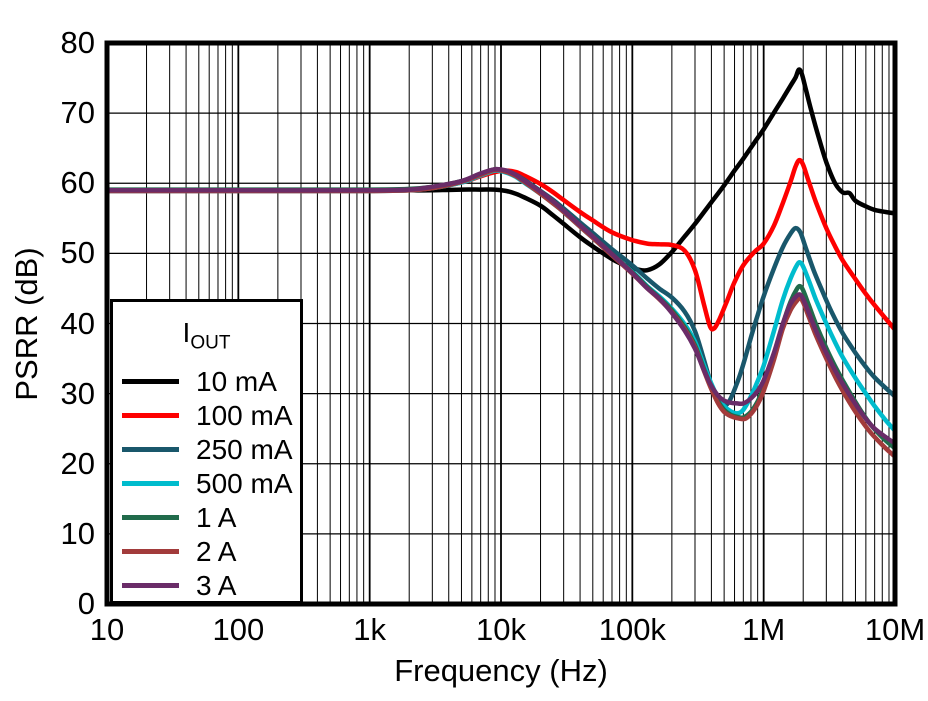  Describe the element at coordinates (216, 585) in the screenshot. I see `legend-label: 3 A` at that location.